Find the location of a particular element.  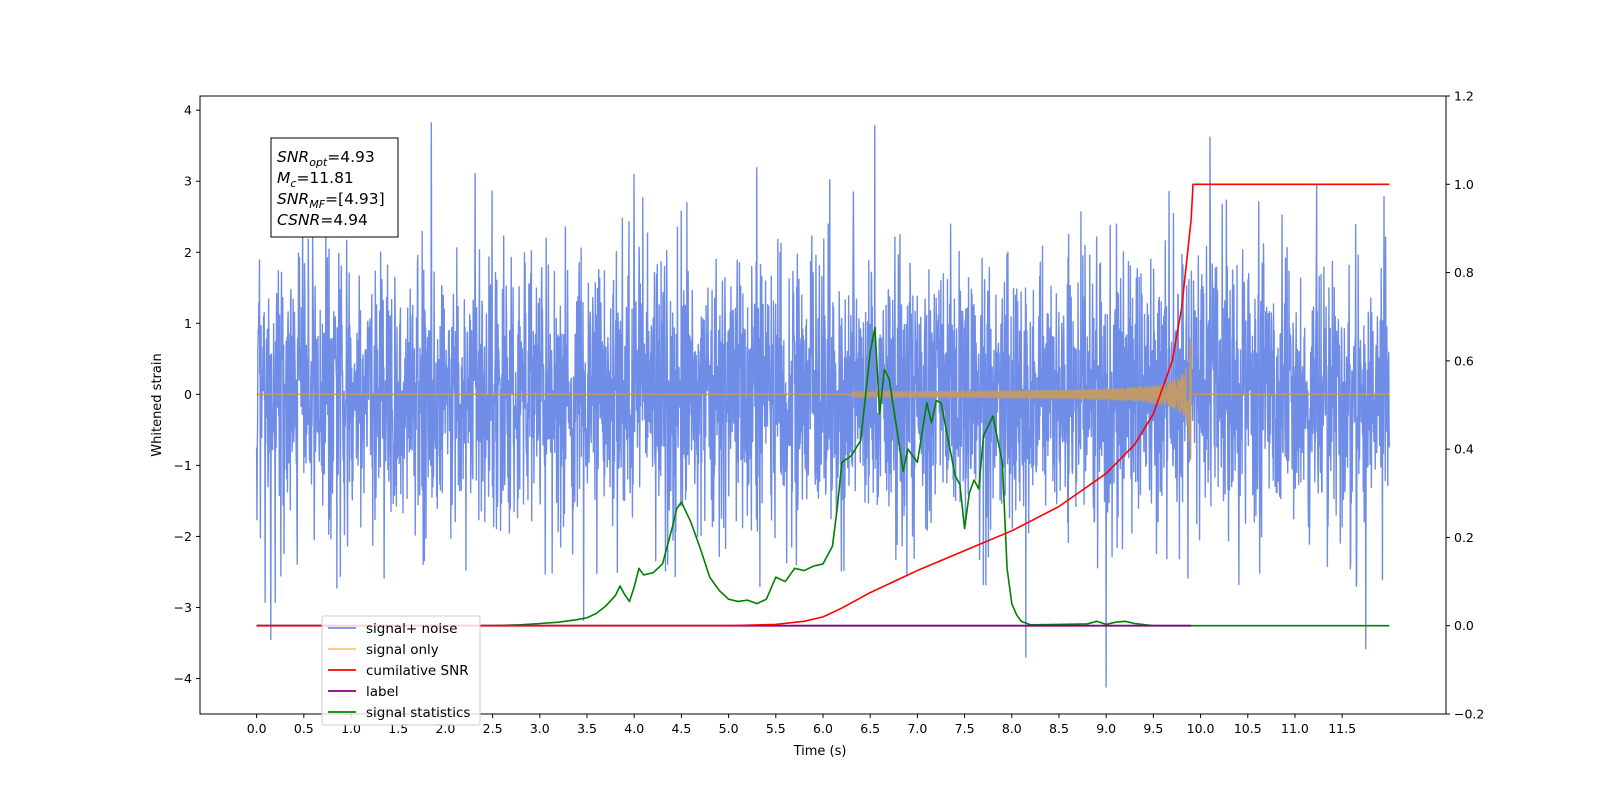

y2-tick-label: 1.0 is located at coordinates (1464, 184).